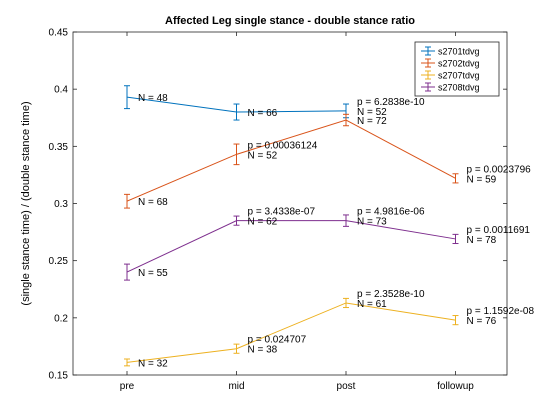  I want to click on p-label: p = 0.0023796, so click(499, 169).